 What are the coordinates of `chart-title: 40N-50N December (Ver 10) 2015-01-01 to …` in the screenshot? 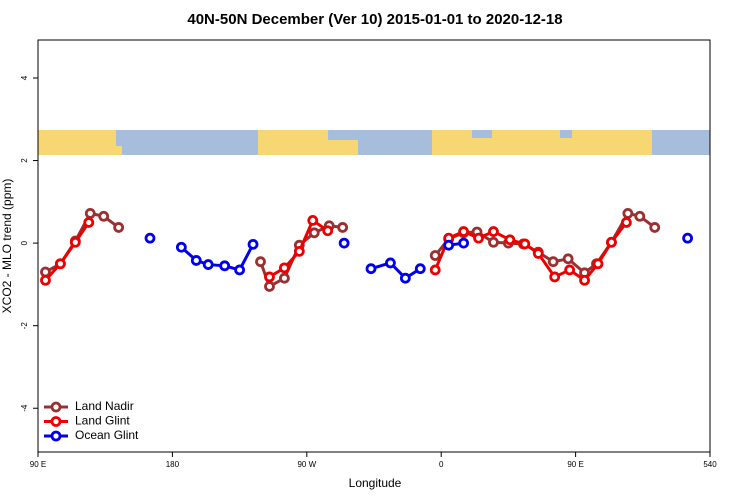 It's located at (374, 19).